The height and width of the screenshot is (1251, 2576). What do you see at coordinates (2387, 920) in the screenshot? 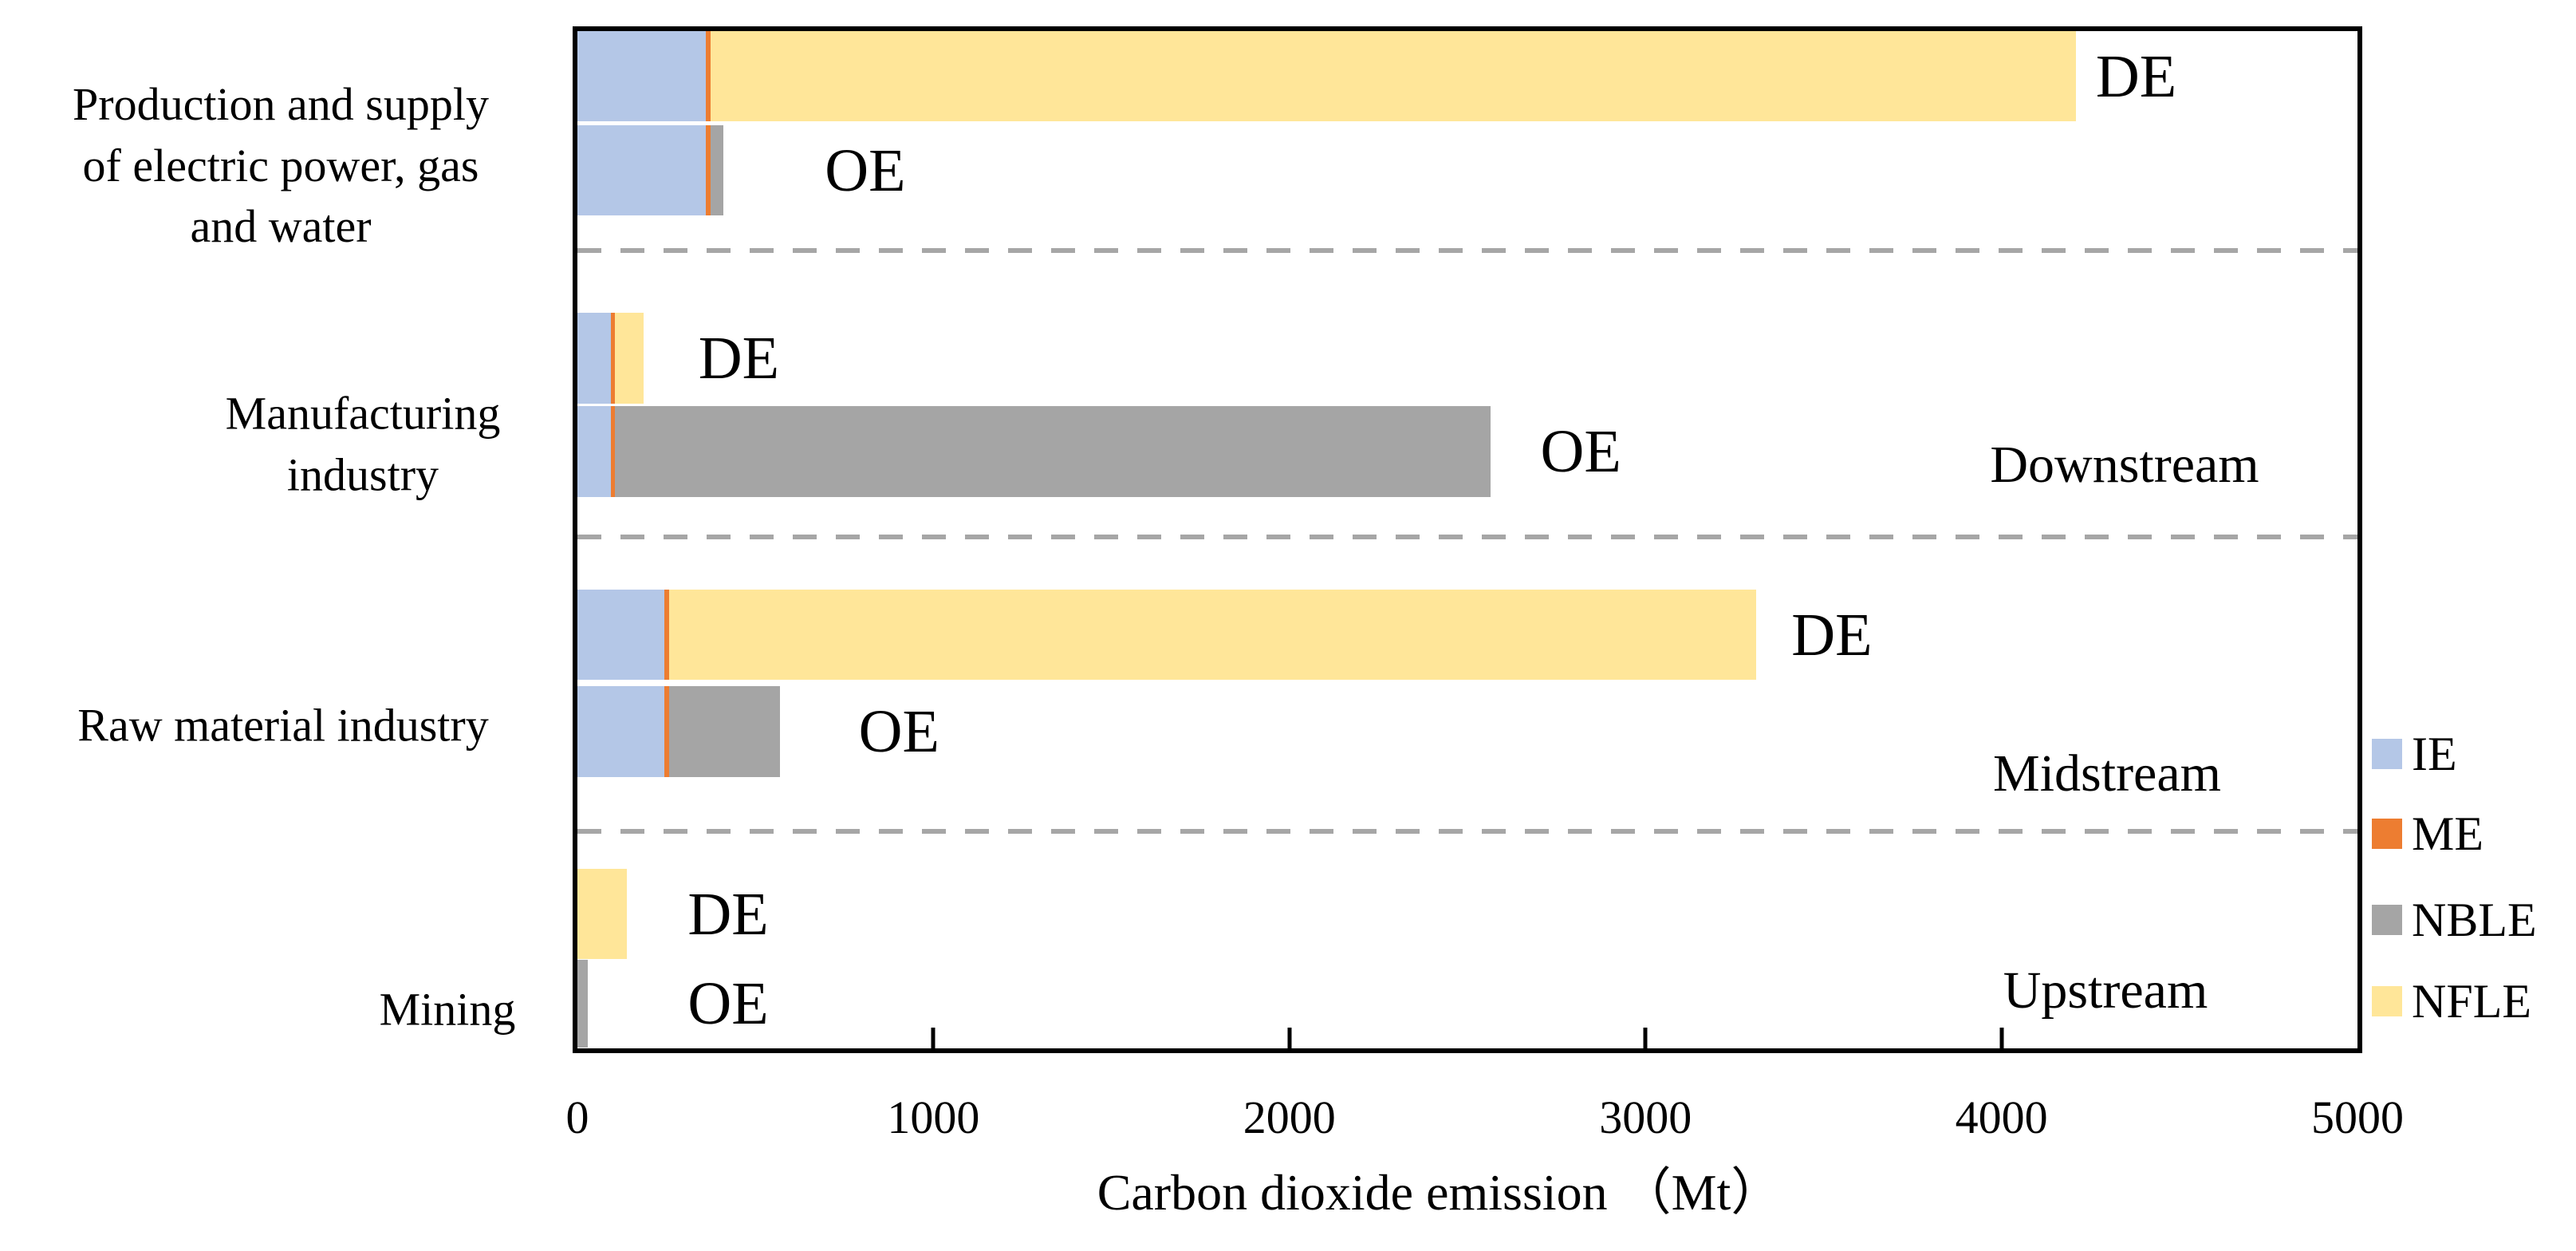
I see `legend-swatch-nble` at bounding box center [2387, 920].